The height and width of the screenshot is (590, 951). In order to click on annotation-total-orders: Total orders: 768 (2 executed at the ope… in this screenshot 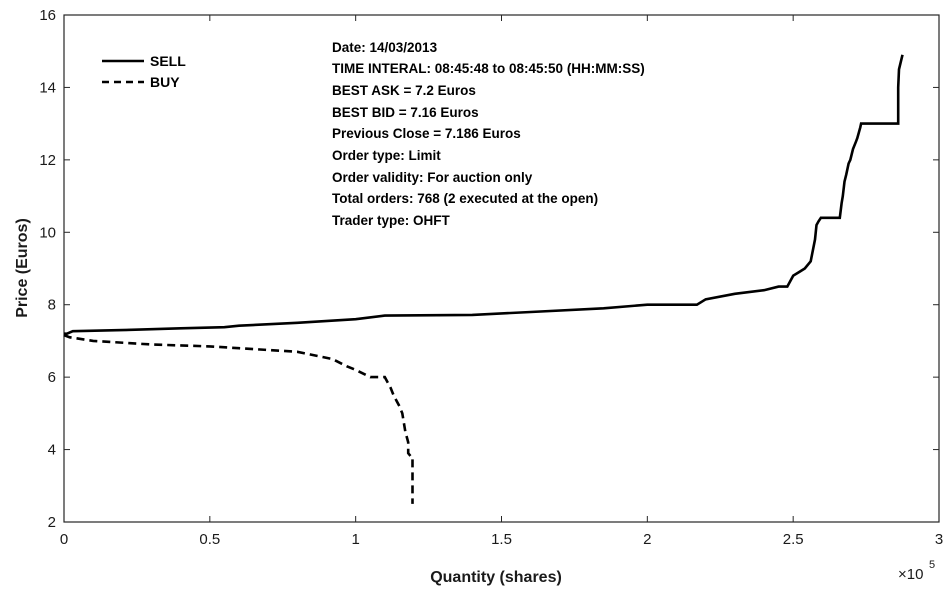, I will do `click(465, 198)`.